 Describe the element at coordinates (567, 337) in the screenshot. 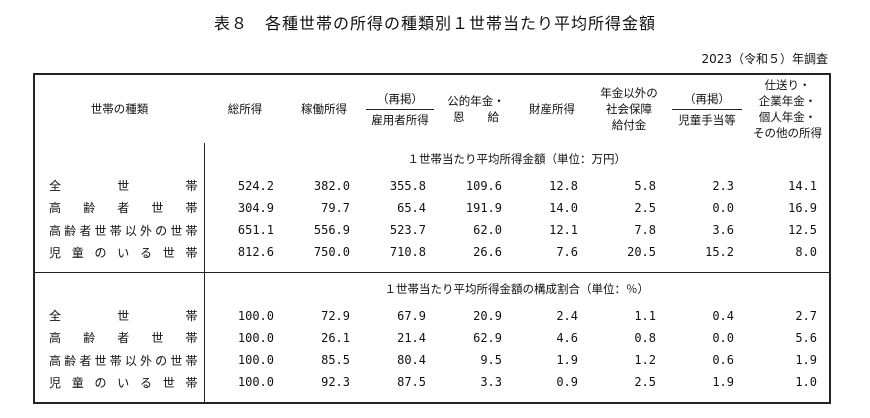

I see `value-cell: 4.6` at that location.